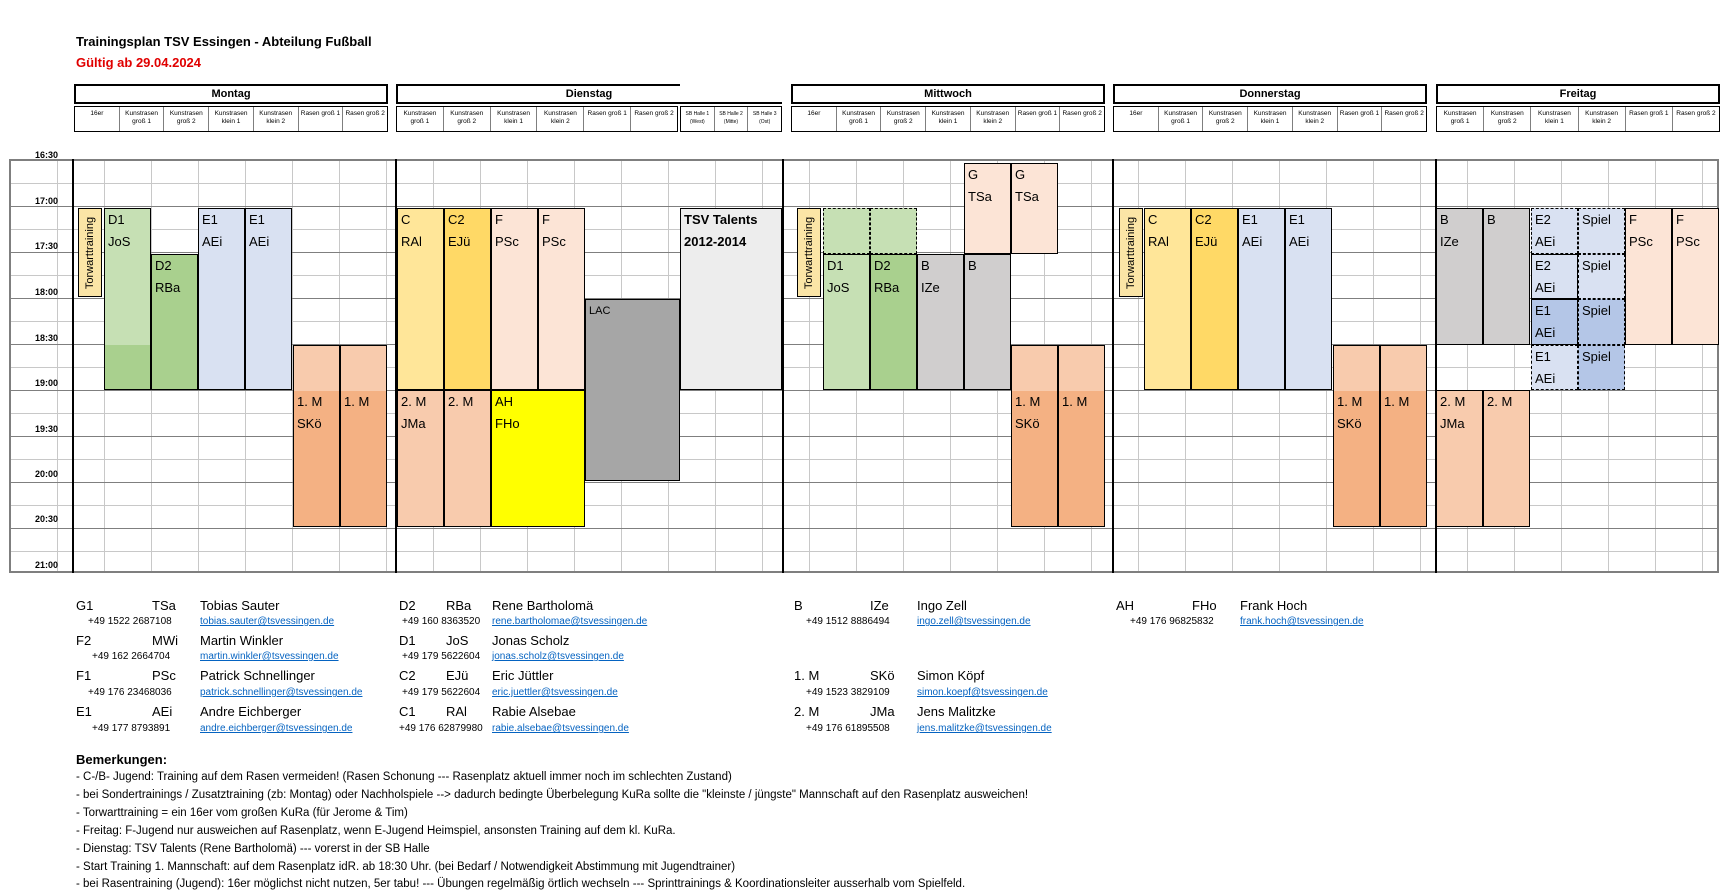 This screenshot has width=1726, height=893. I want to click on contact-phone: +49 179 5622604, so click(441, 692).